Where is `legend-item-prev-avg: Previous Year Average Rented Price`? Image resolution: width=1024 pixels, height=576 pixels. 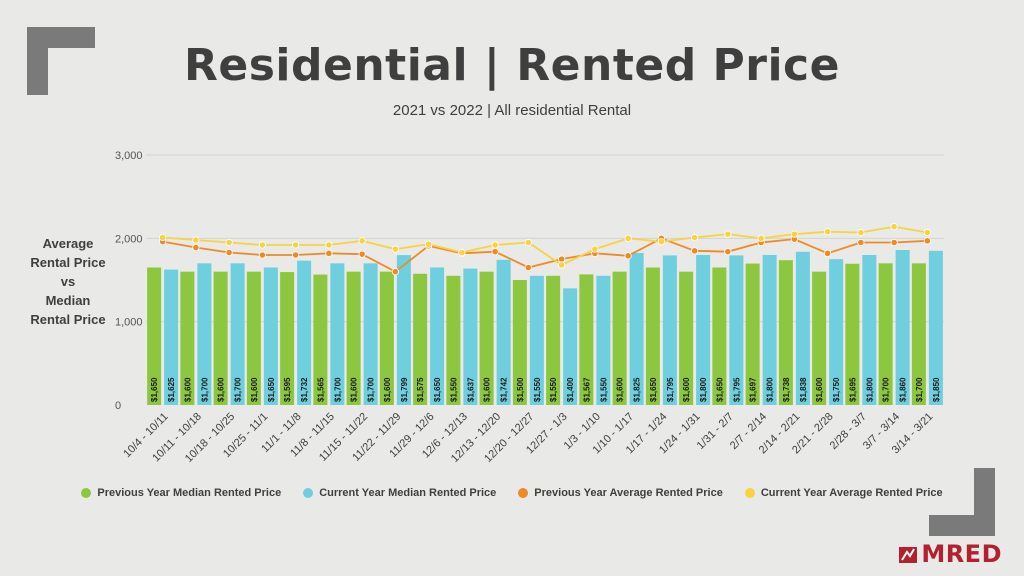 legend-item-prev-avg: Previous Year Average Rented Price is located at coordinates (620, 493).